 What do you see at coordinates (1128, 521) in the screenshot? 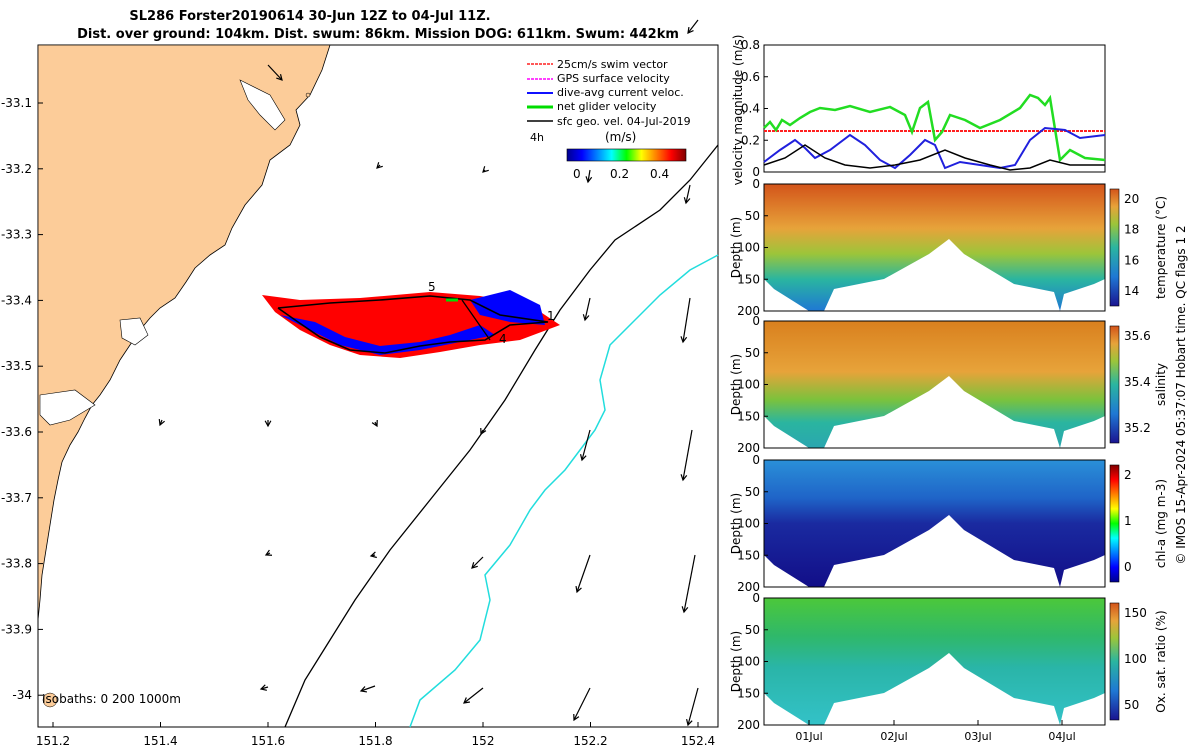
I see `colorbar-tick-label: 1` at bounding box center [1128, 521].